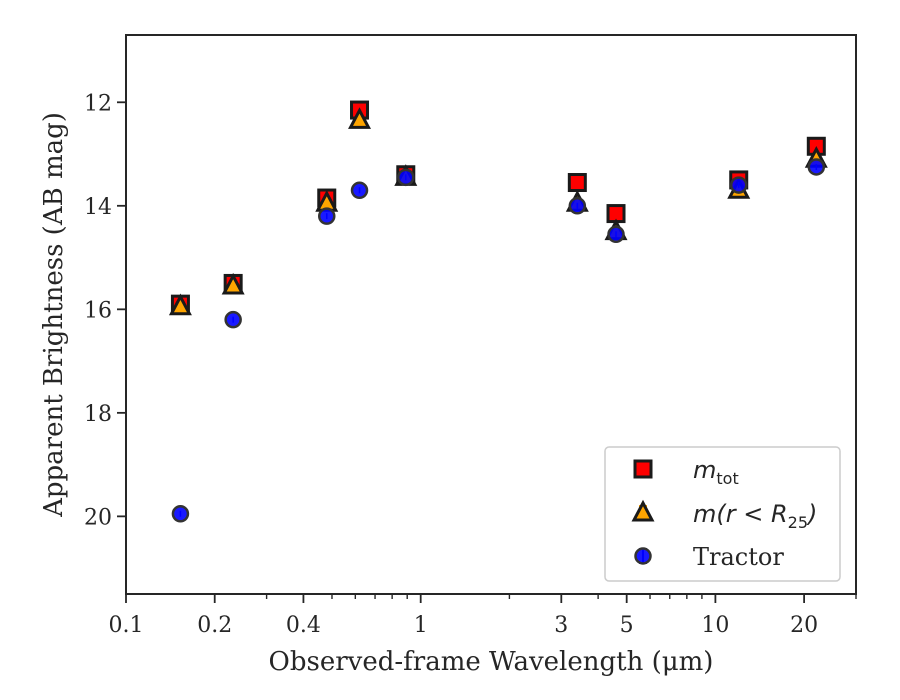 This screenshot has height=700, width=900. I want to click on legend: mtot m(r < R25) Tractor, so click(722, 514).